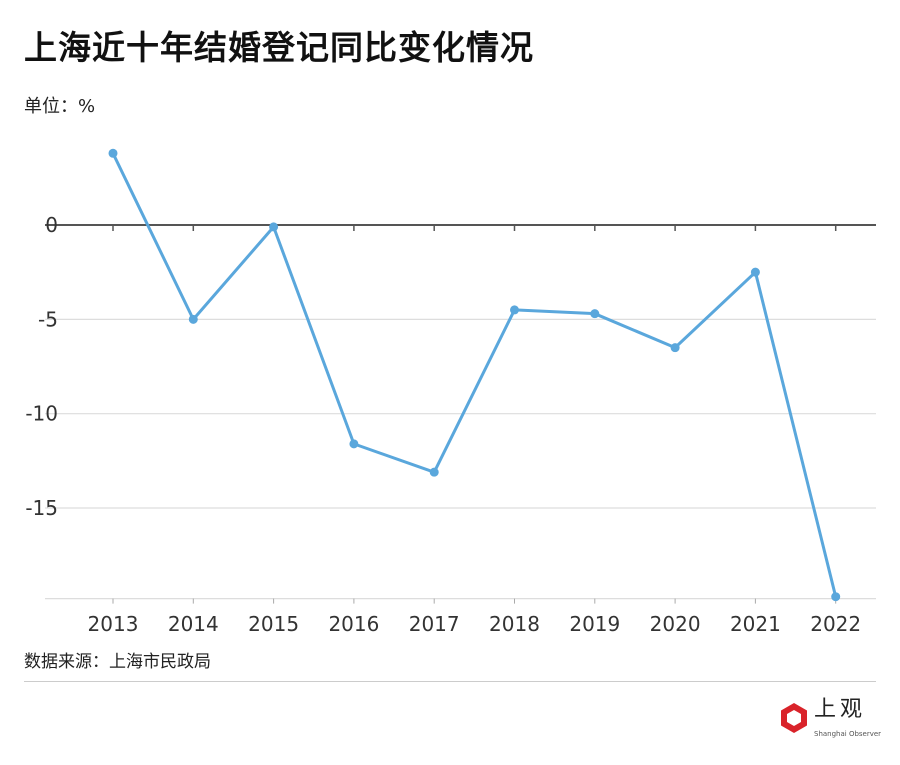 The width and height of the screenshot is (900, 765). Describe the element at coordinates (41, 508) in the screenshot. I see `y-tick-label: -15` at that location.